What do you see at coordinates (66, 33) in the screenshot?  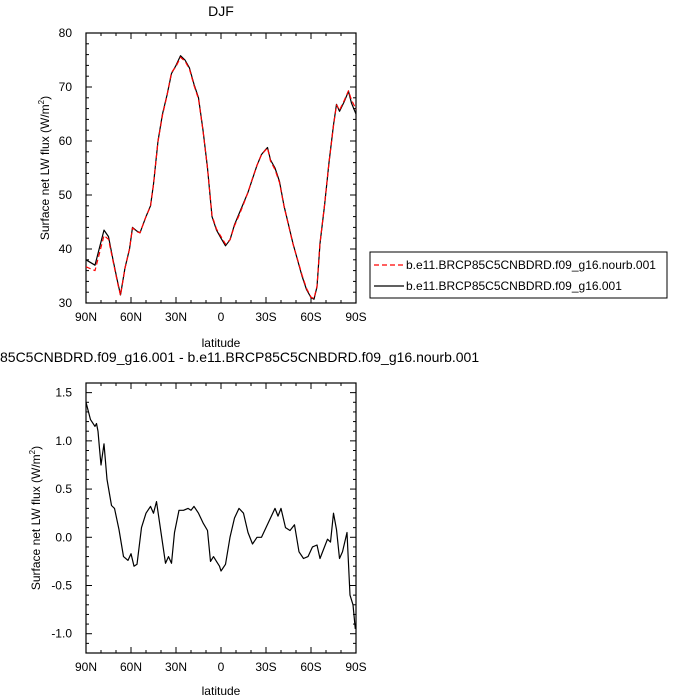 I see `y-tick-label: 80` at bounding box center [66, 33].